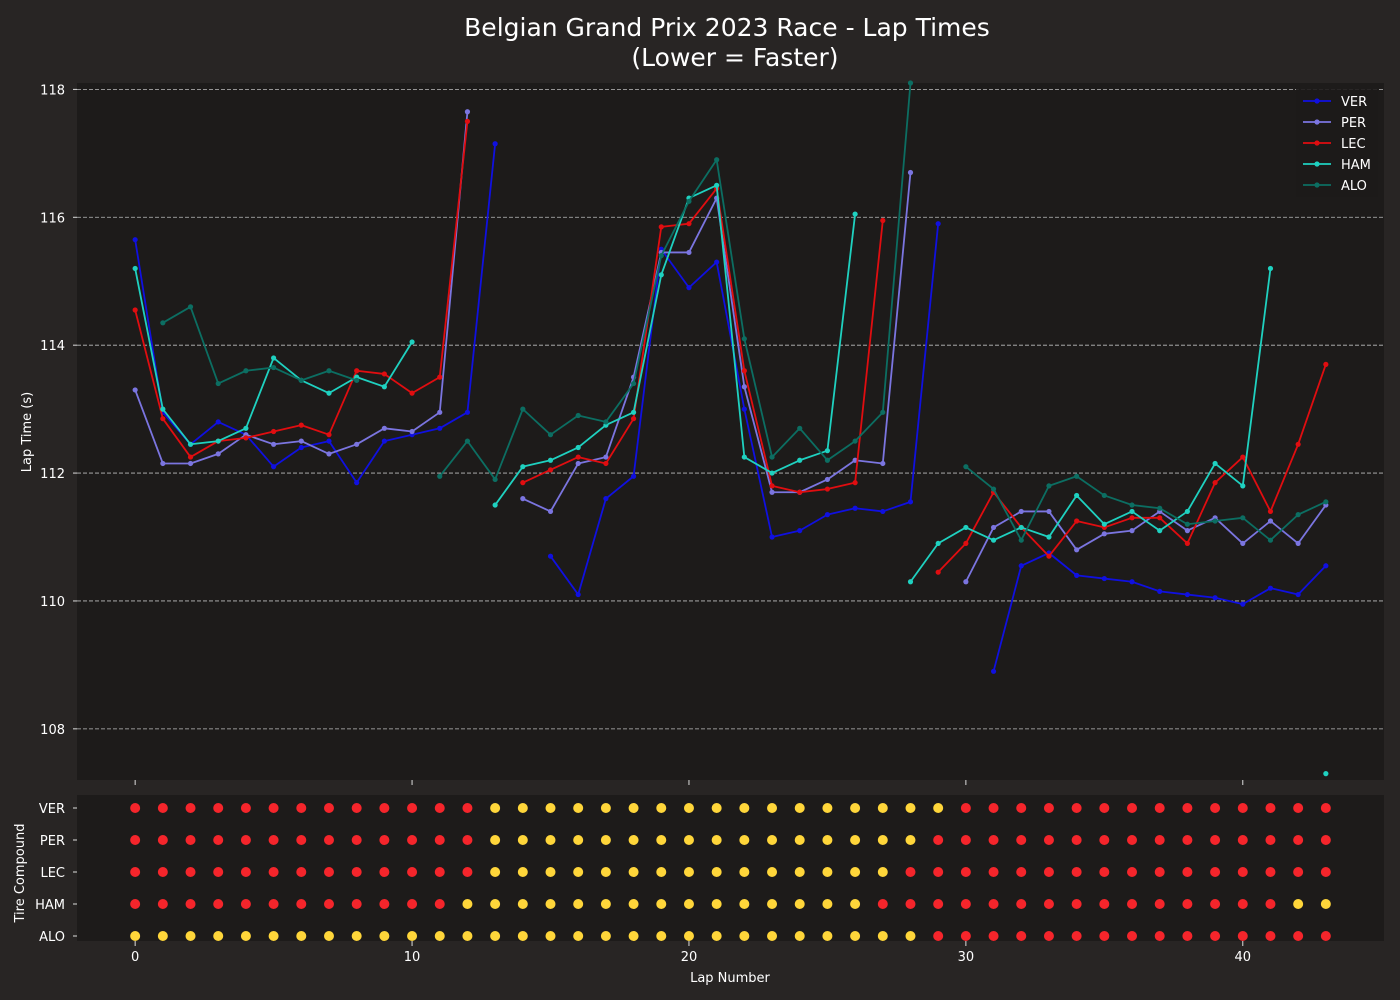  Describe the element at coordinates (315, 313) in the screenshot. I see `ver-line-segment` at that location.